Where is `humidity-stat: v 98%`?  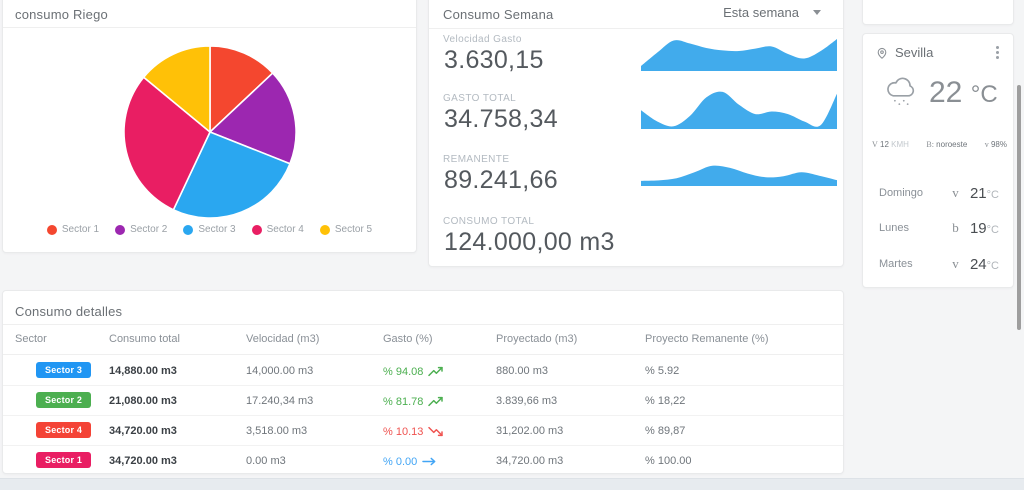
humidity-stat: v 98% is located at coordinates (995, 144).